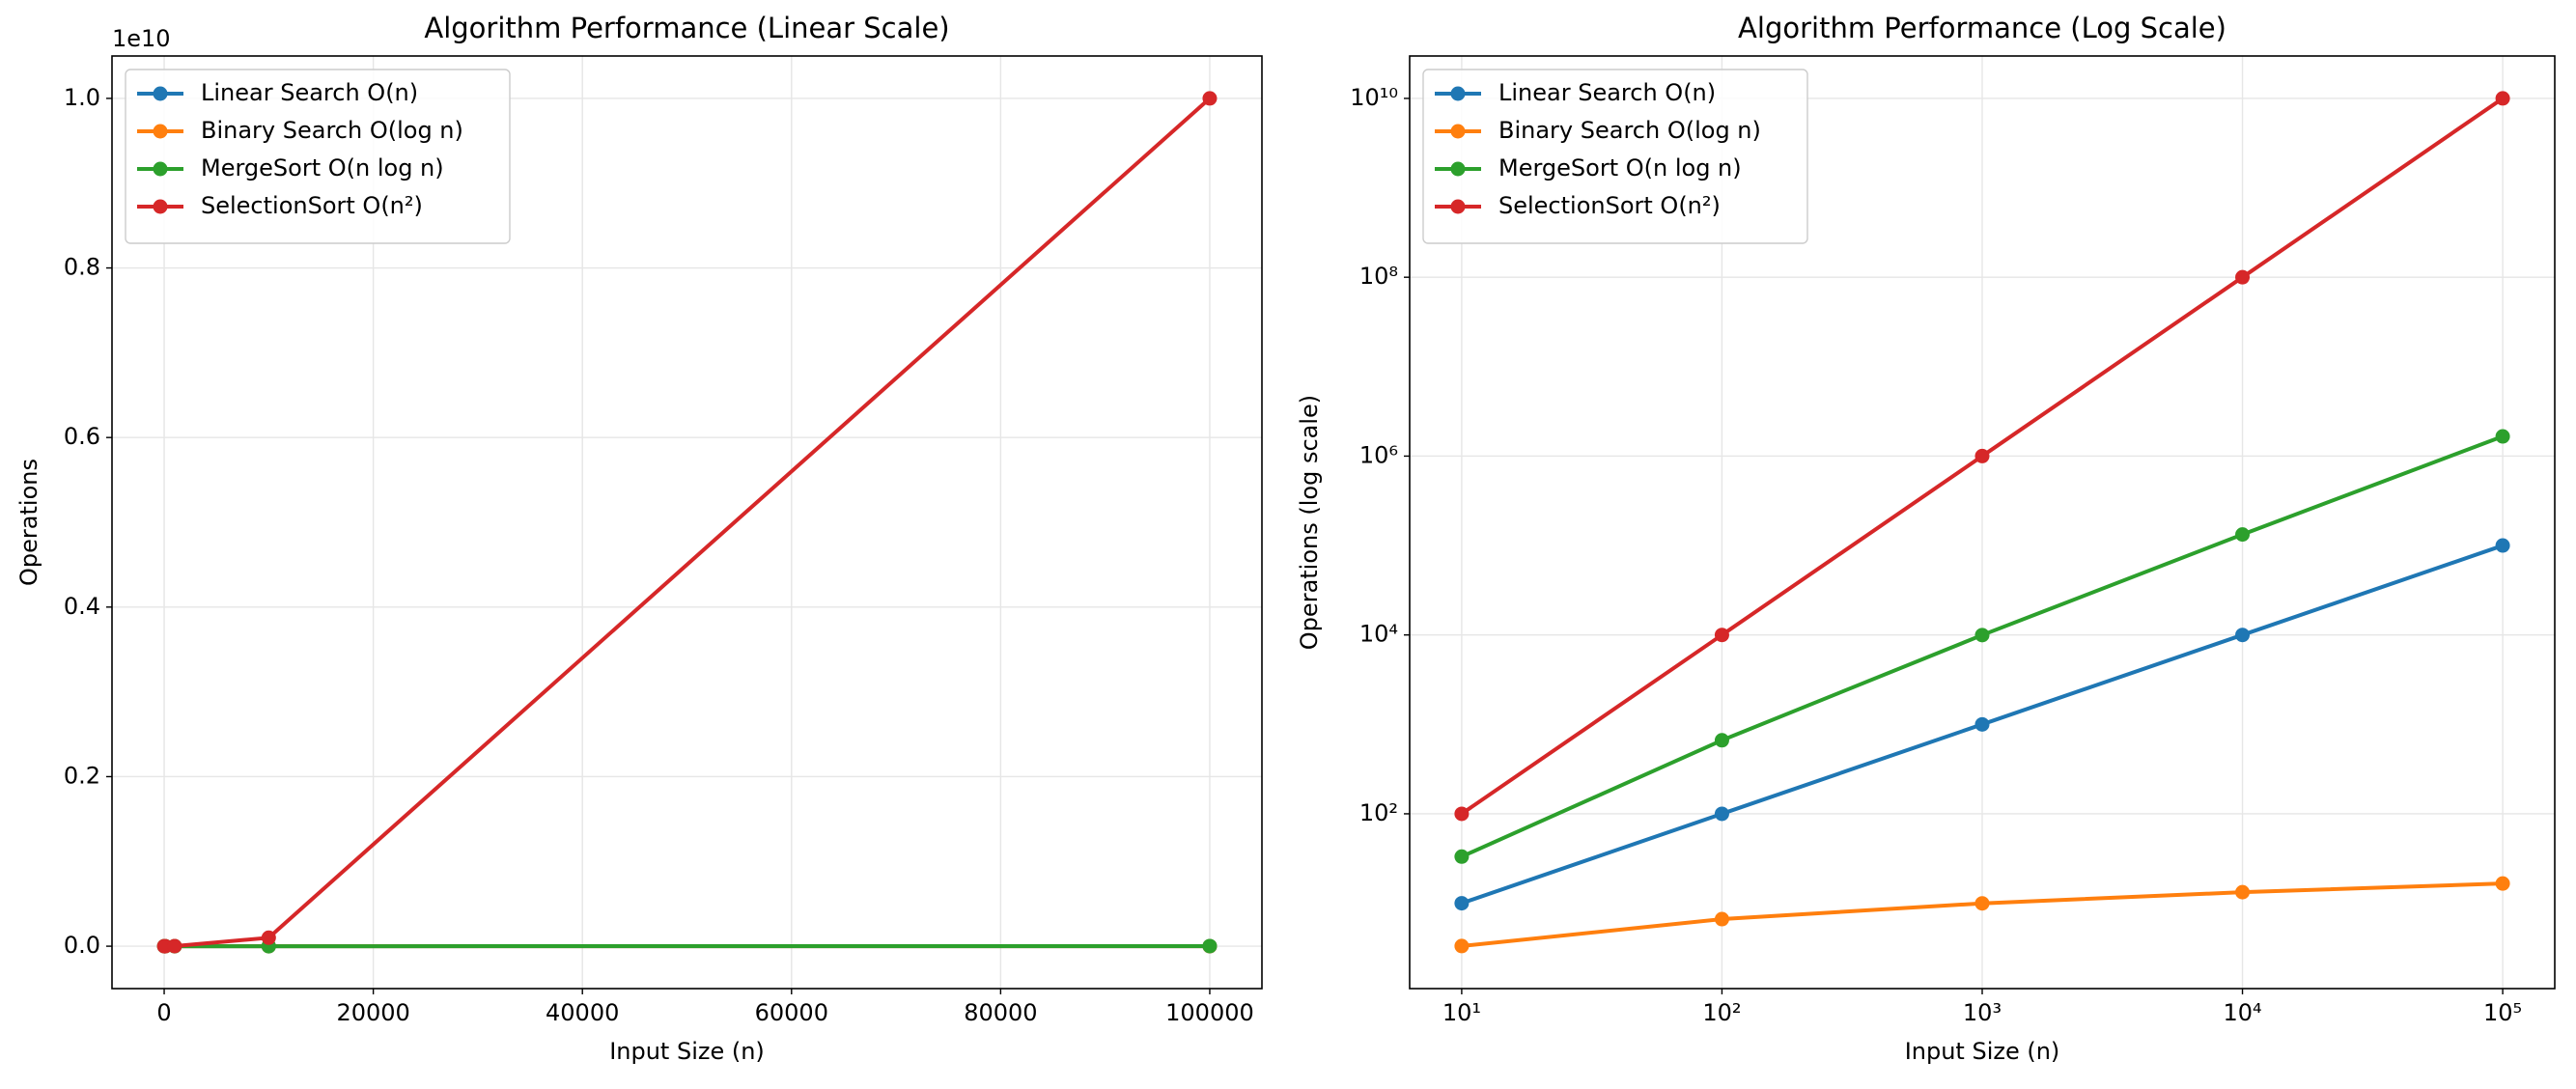  Describe the element at coordinates (1378, 812) in the screenshot. I see `y-tick-label: 10²` at that location.